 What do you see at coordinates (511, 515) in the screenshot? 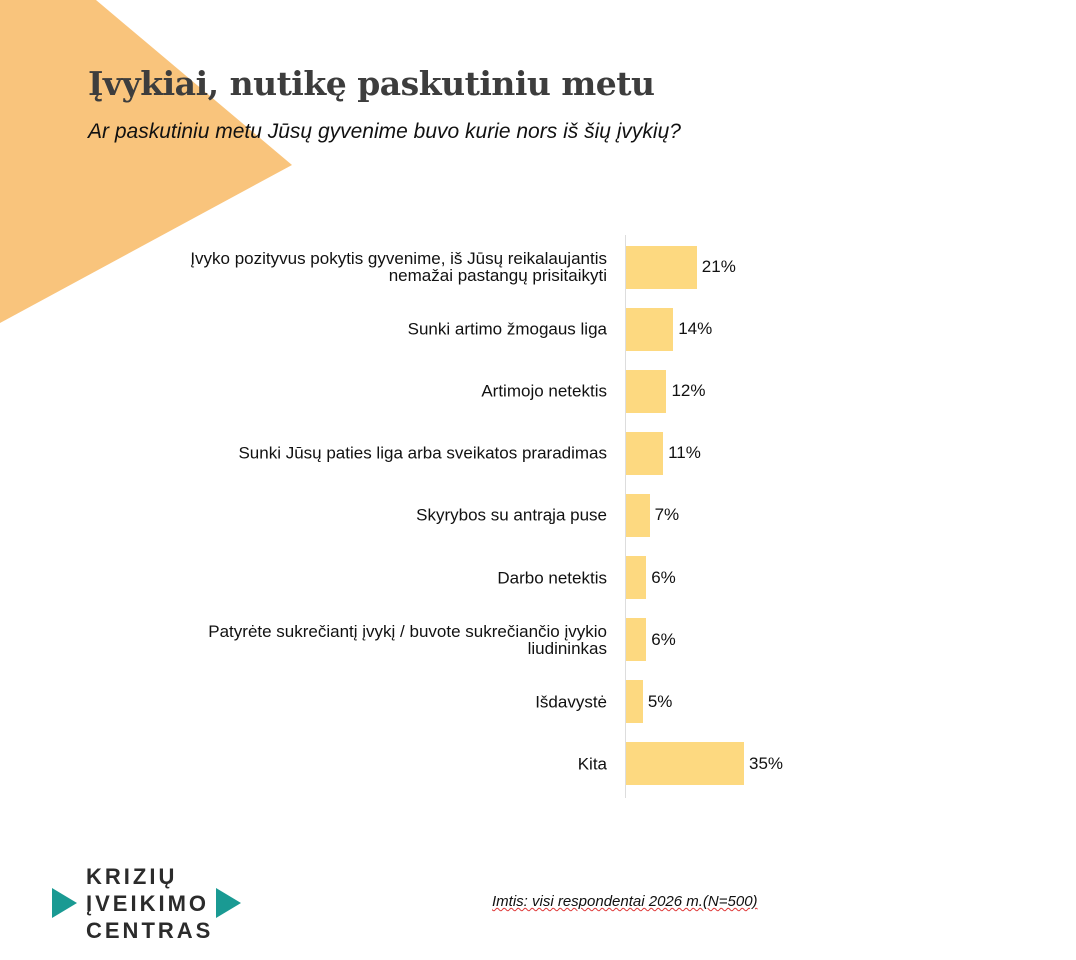
I see `category-label: Skyrybos su antrąja puse` at bounding box center [511, 515].